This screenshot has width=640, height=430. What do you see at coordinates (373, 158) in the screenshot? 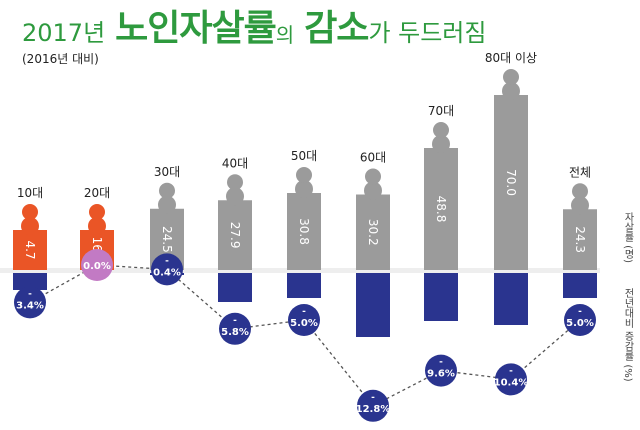
I see `category-label: 60대` at bounding box center [373, 158].